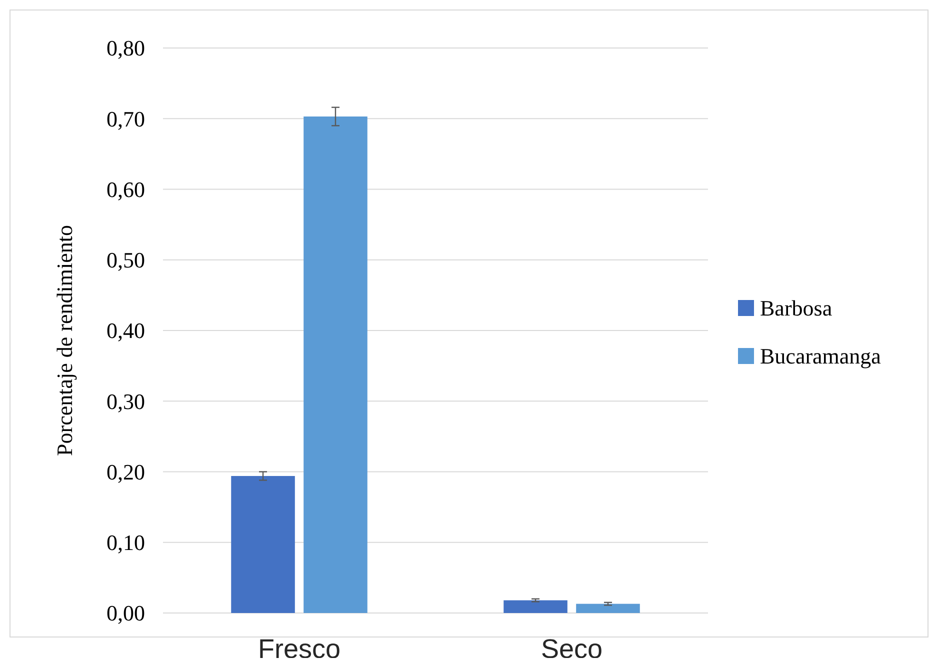 This screenshot has width=938, height=666. What do you see at coordinates (125, 543) in the screenshot?
I see `y-tick-label: 0,10` at bounding box center [125, 543].